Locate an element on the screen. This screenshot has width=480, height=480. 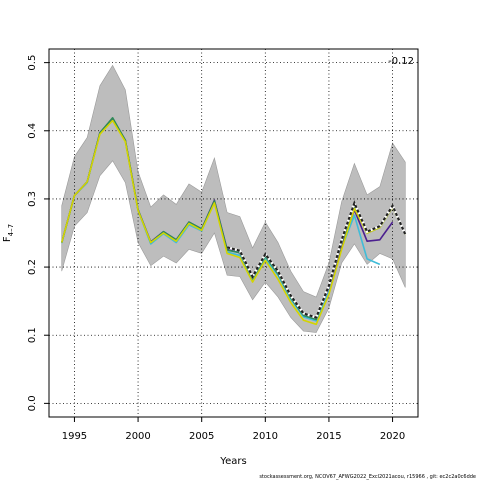
x-tick-label: 2005 is located at coordinates (201, 436).